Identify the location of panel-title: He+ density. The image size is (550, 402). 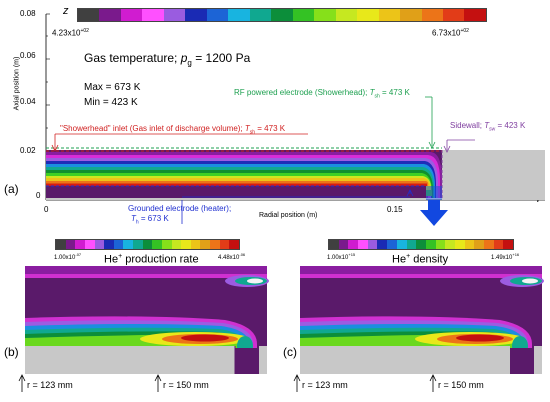
(420, 259).